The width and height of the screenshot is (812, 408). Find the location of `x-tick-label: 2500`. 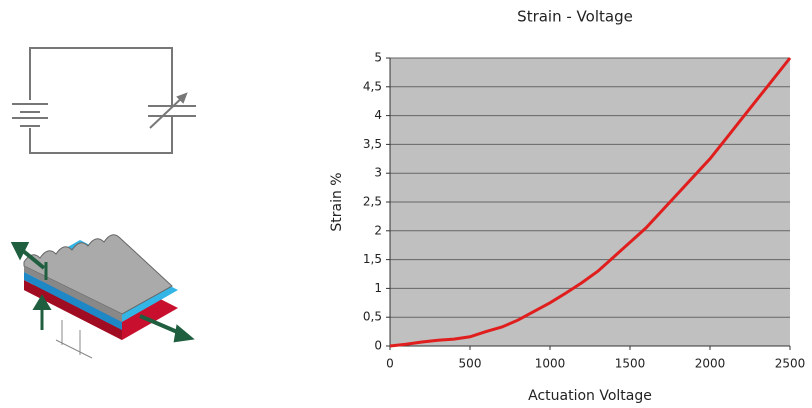

x-tick-label: 2500 is located at coordinates (790, 364).